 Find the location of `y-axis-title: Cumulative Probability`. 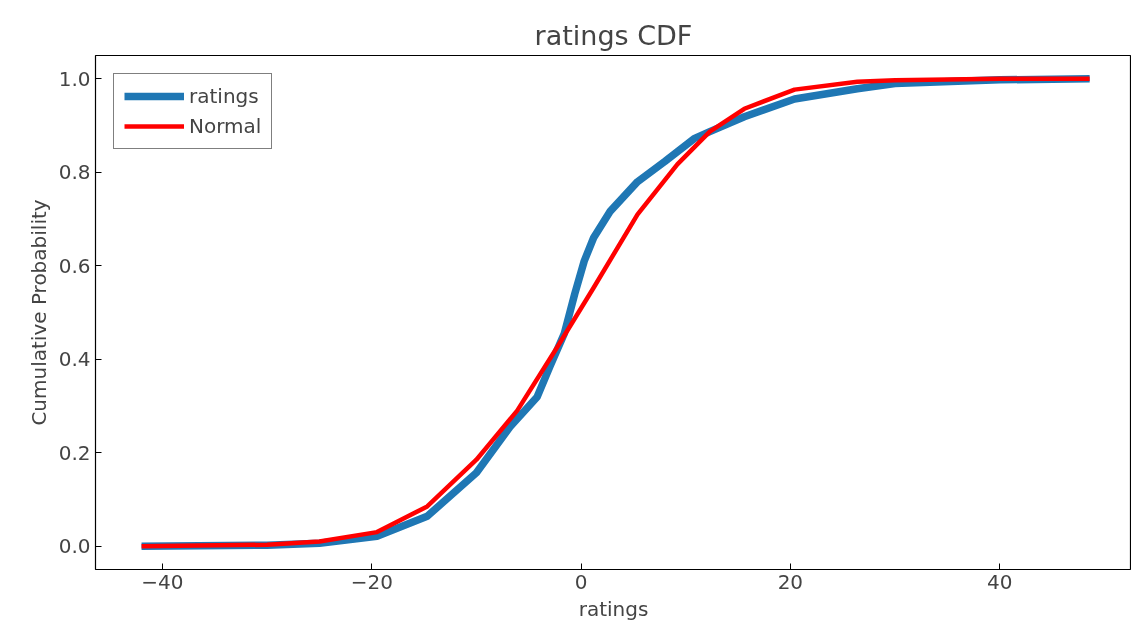

y-axis-title: Cumulative Probability is located at coordinates (38, 312).